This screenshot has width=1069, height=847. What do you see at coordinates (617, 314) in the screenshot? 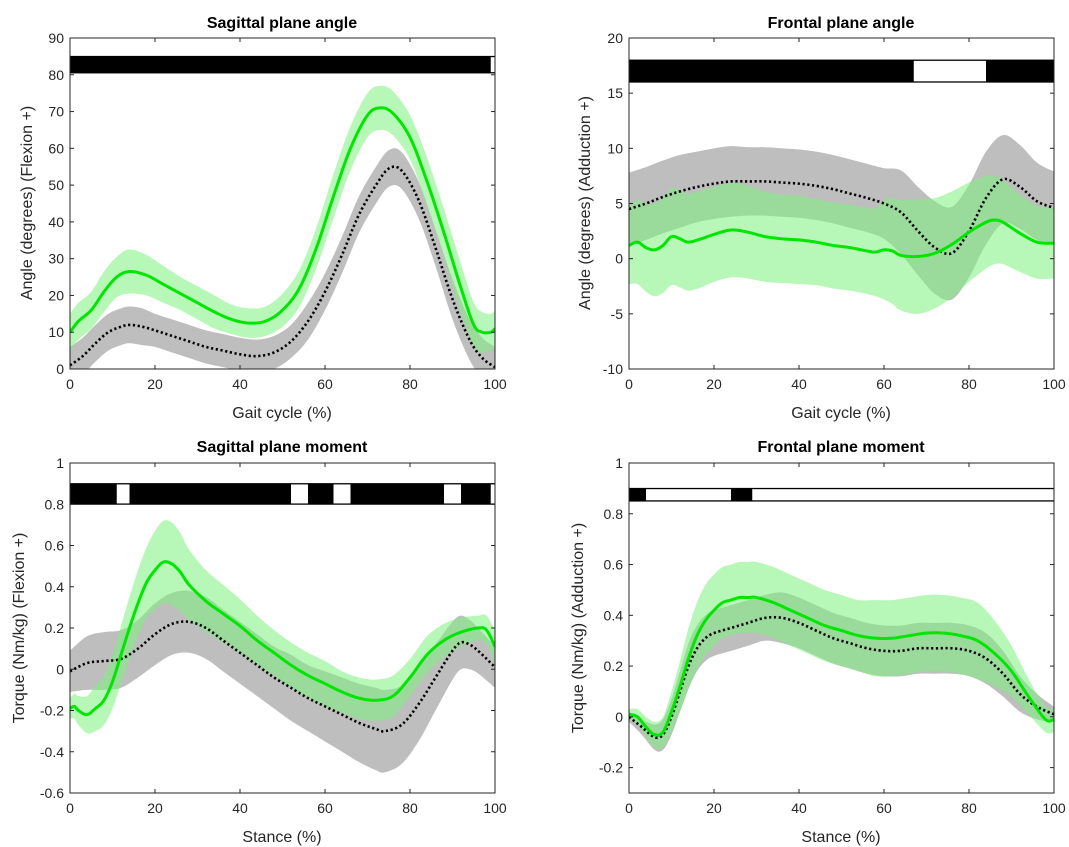
I see `y-tick-label: -5` at bounding box center [617, 314].